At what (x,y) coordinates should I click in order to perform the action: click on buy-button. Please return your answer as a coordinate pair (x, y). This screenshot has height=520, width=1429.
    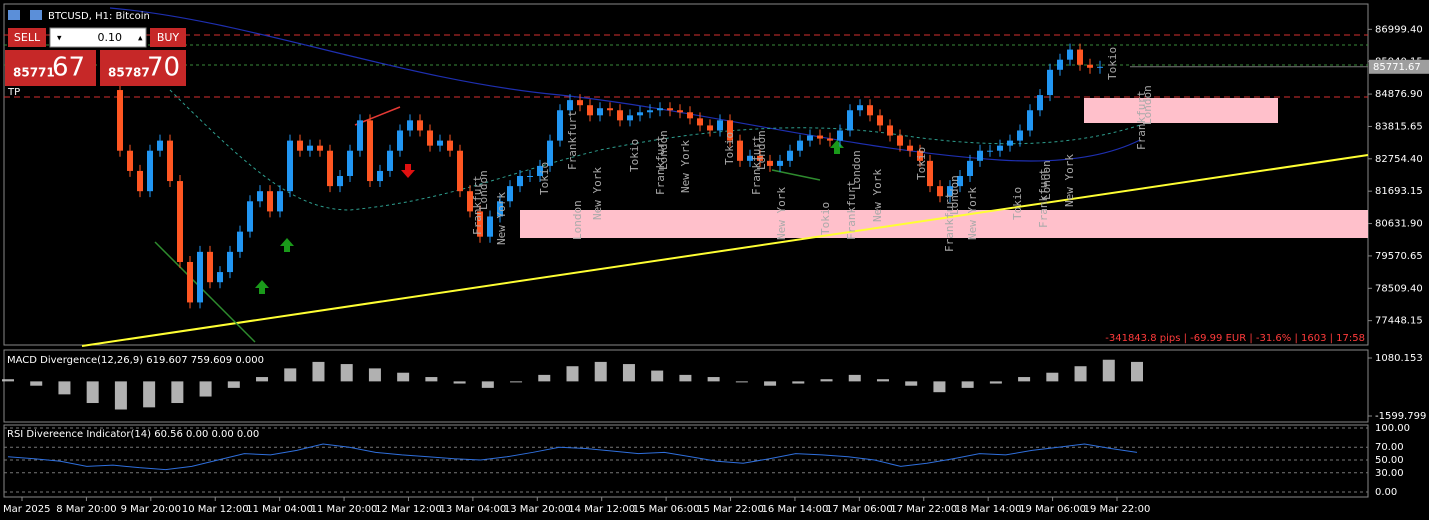
    Looking at the image, I should click on (168, 37).